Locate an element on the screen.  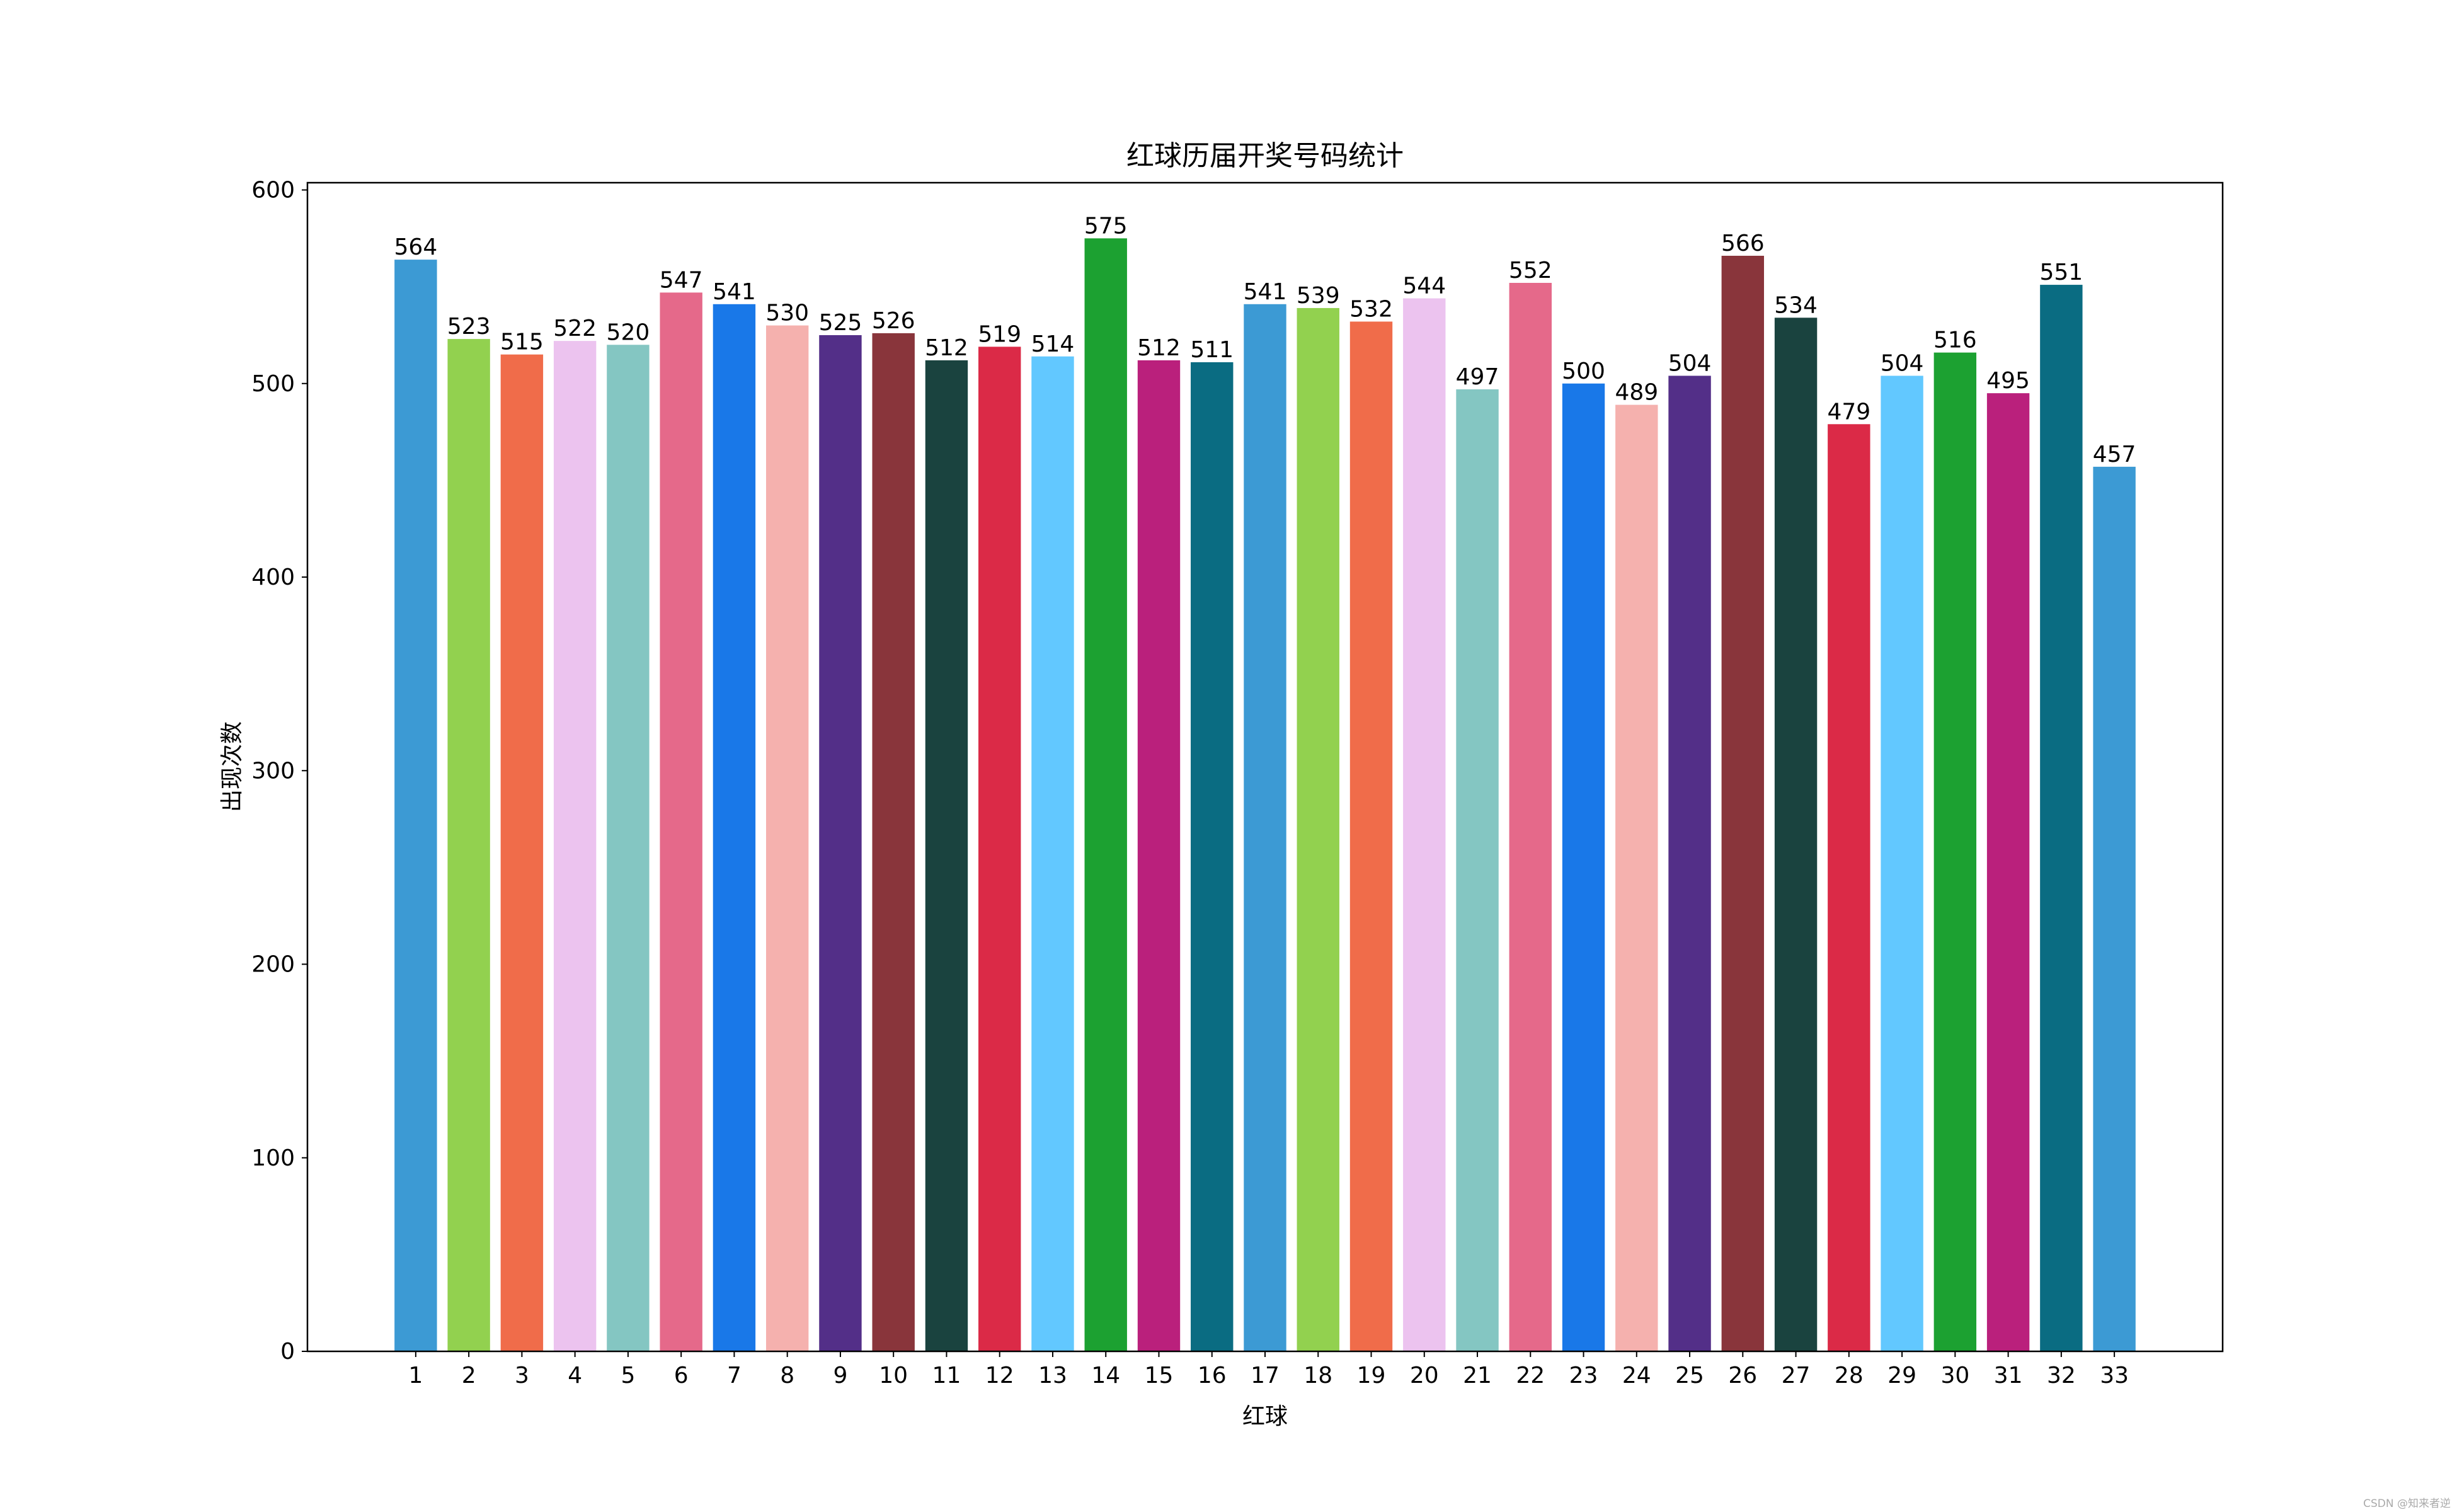
data-label-12: 519 is located at coordinates (999, 334).